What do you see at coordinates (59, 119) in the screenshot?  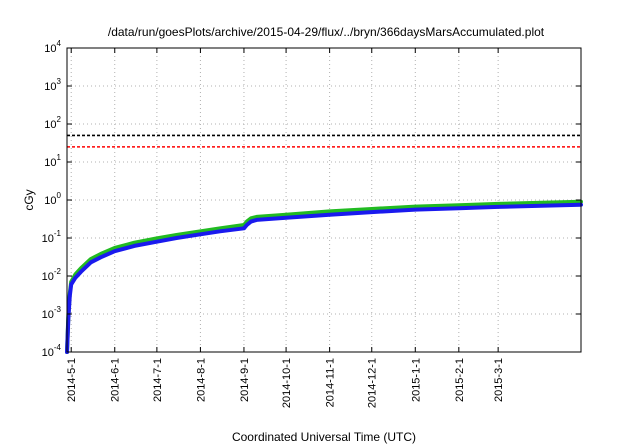 I see `y-tick-exponent: 2` at bounding box center [59, 119].